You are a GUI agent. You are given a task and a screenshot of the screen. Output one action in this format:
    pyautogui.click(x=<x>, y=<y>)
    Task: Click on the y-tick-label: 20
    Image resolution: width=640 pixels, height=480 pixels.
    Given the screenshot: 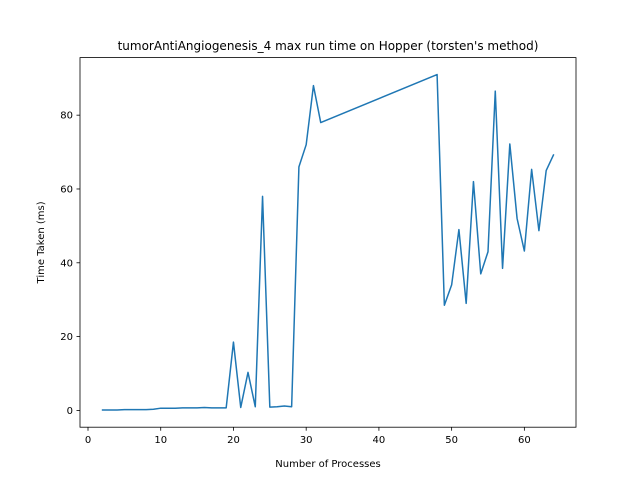 What is the action you would take?
    pyautogui.click(x=66, y=337)
    